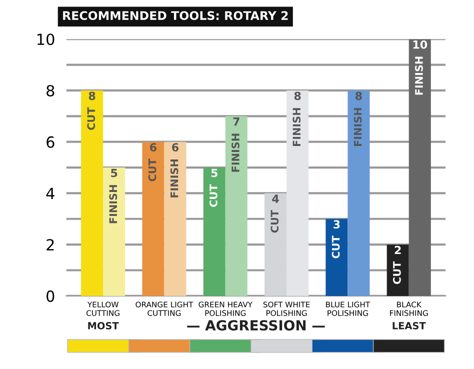 The width and height of the screenshot is (474, 369). I want to click on data-label: 3, so click(337, 224).